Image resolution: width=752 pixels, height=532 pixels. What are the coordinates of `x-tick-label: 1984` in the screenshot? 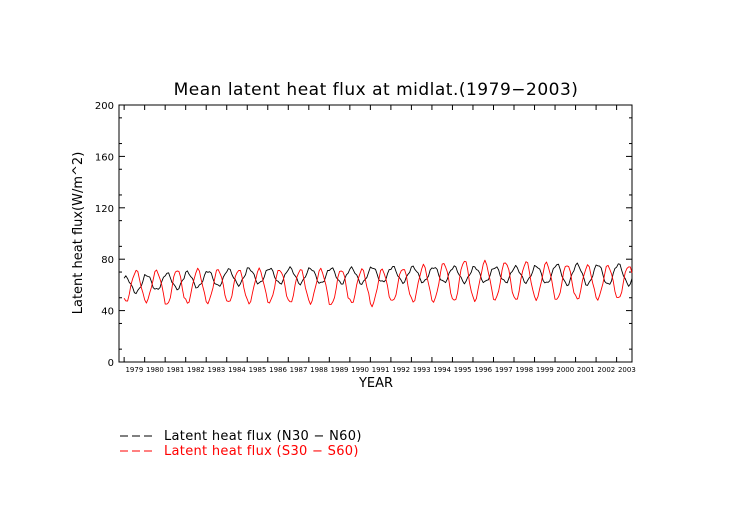 It's located at (237, 370).